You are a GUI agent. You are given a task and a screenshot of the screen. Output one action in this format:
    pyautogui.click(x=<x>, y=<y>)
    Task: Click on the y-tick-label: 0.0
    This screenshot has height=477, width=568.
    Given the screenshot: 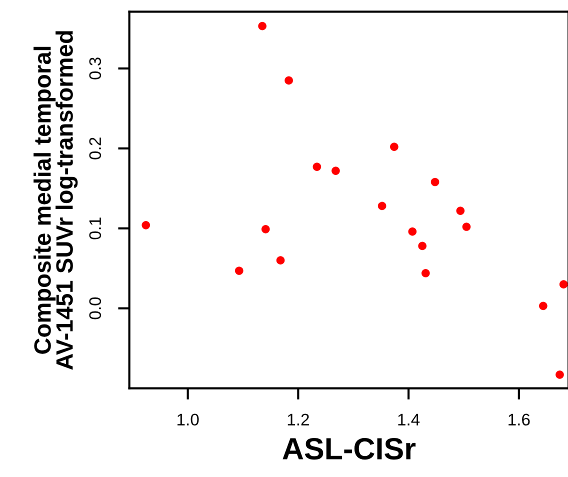 What is the action you would take?
    pyautogui.click(x=95, y=308)
    